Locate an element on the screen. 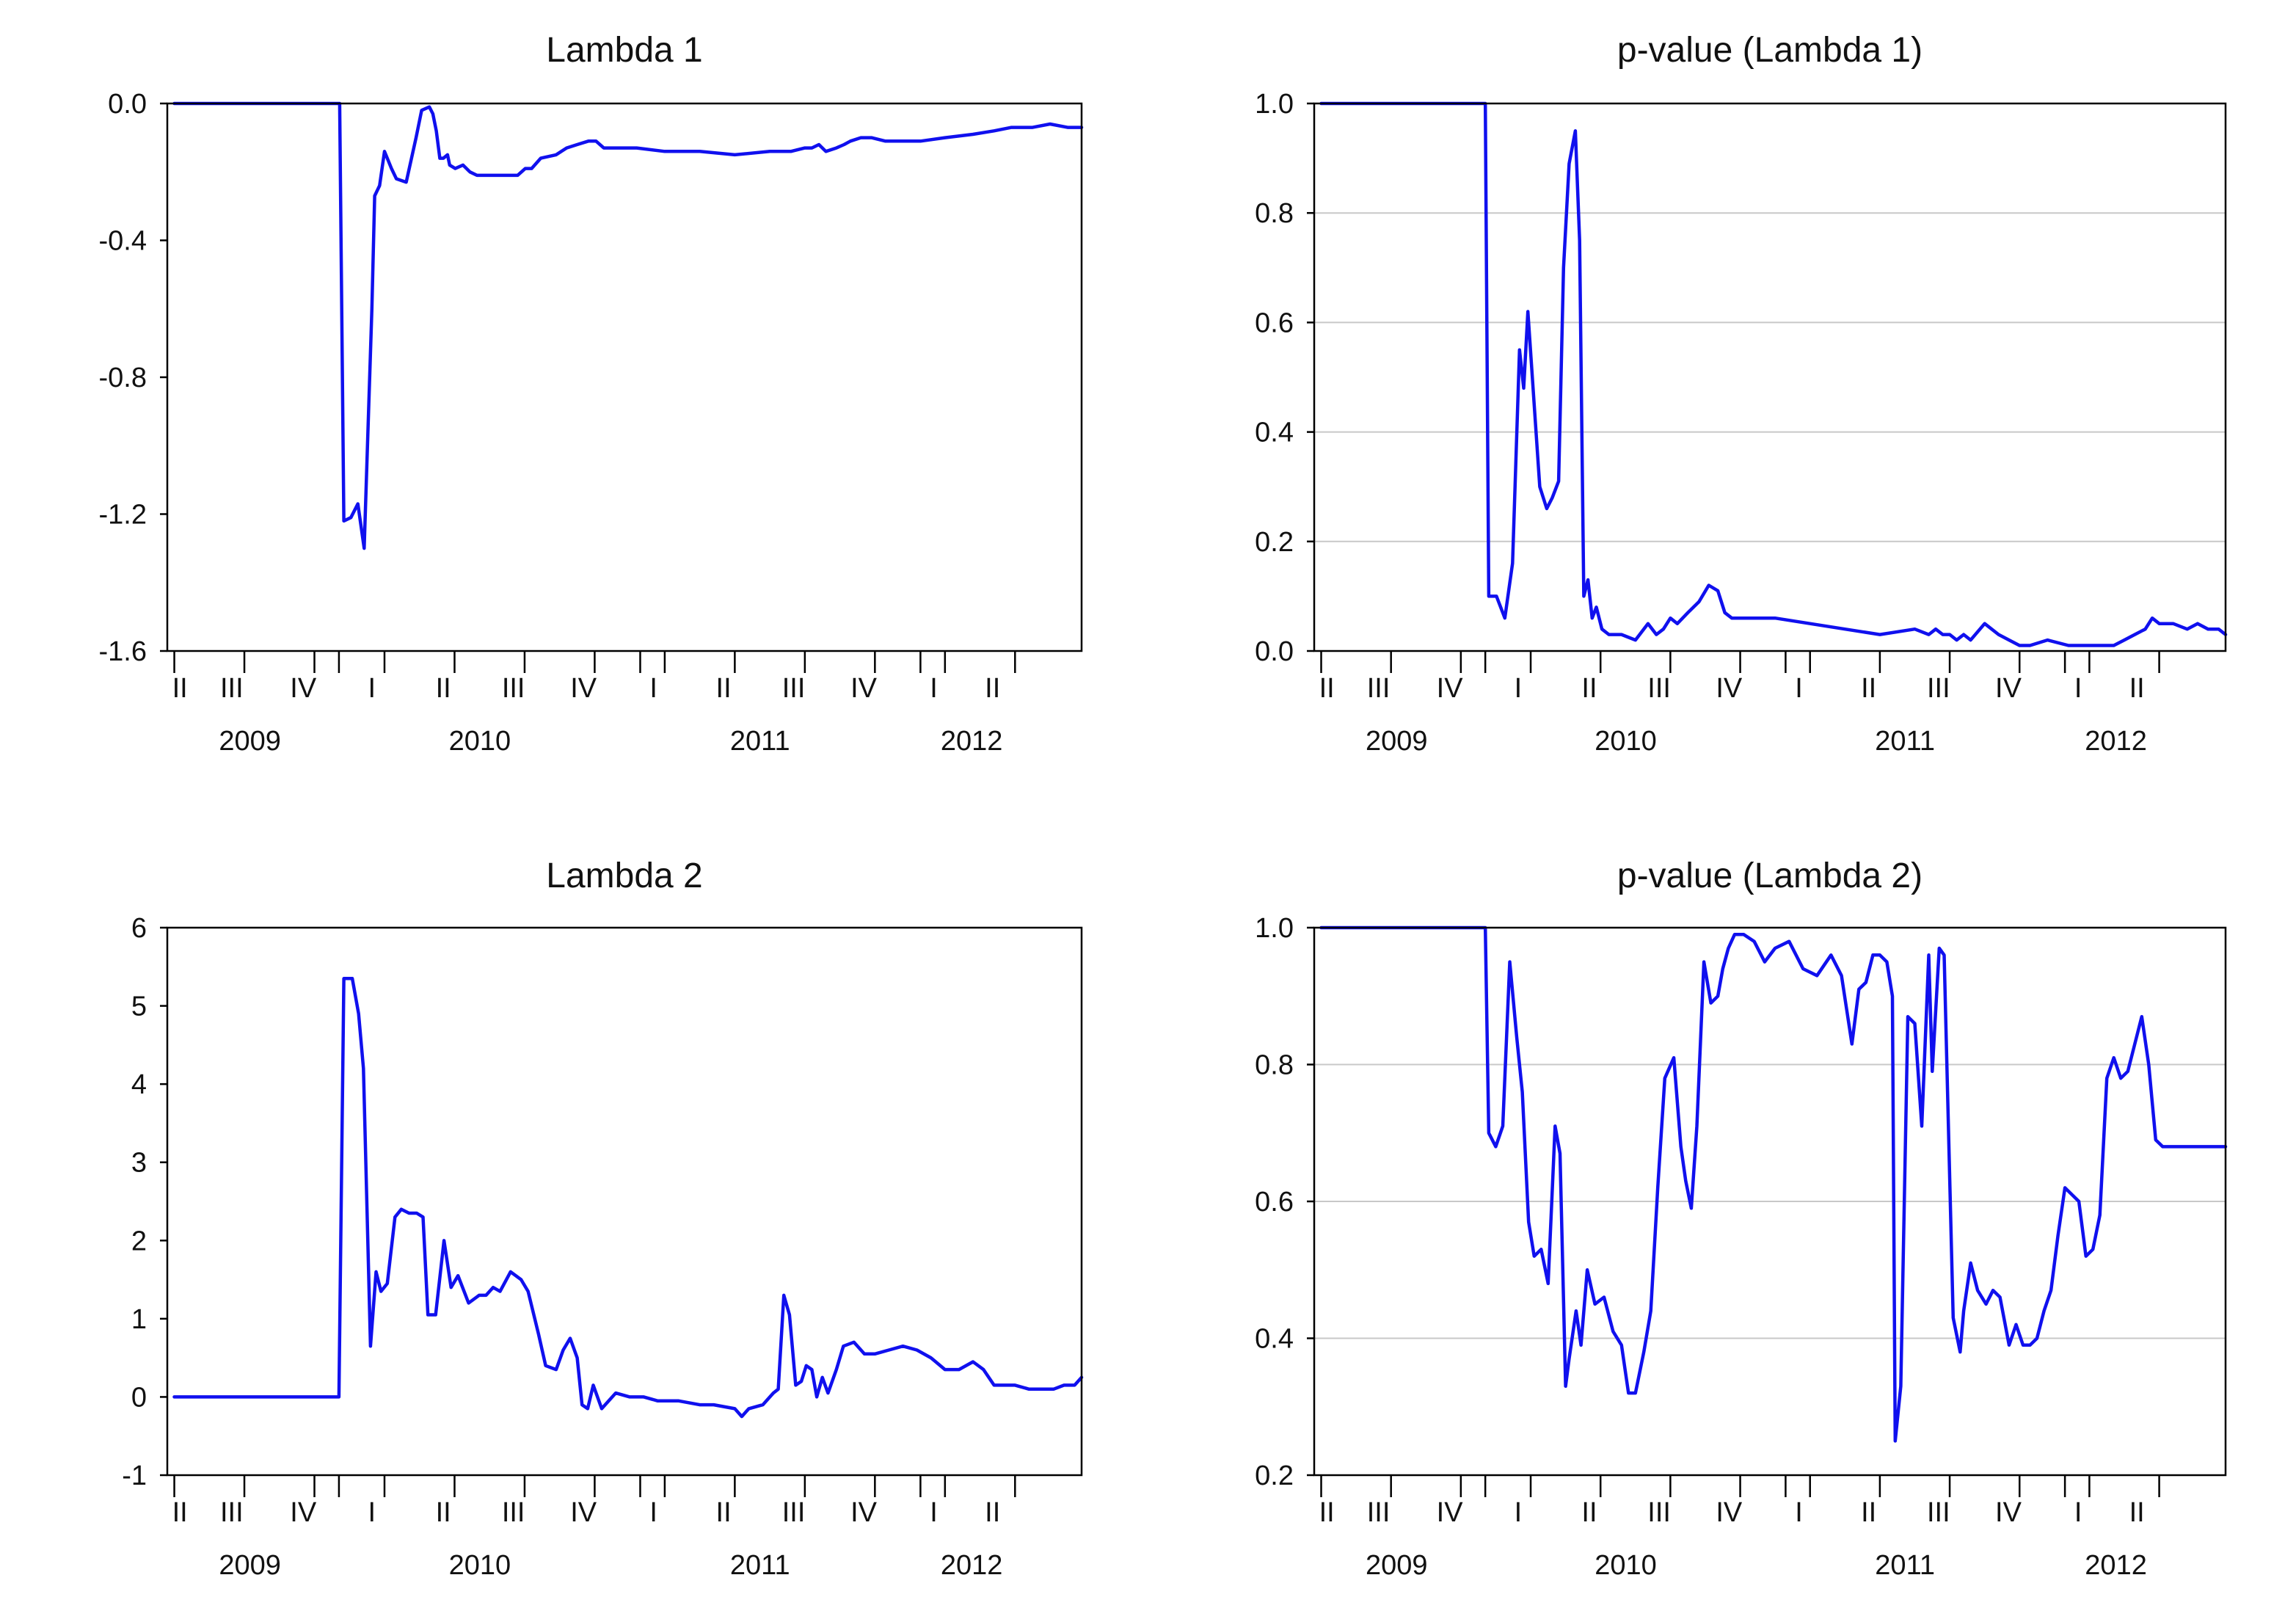  y-tick-label: -1.6 is located at coordinates (123, 651).